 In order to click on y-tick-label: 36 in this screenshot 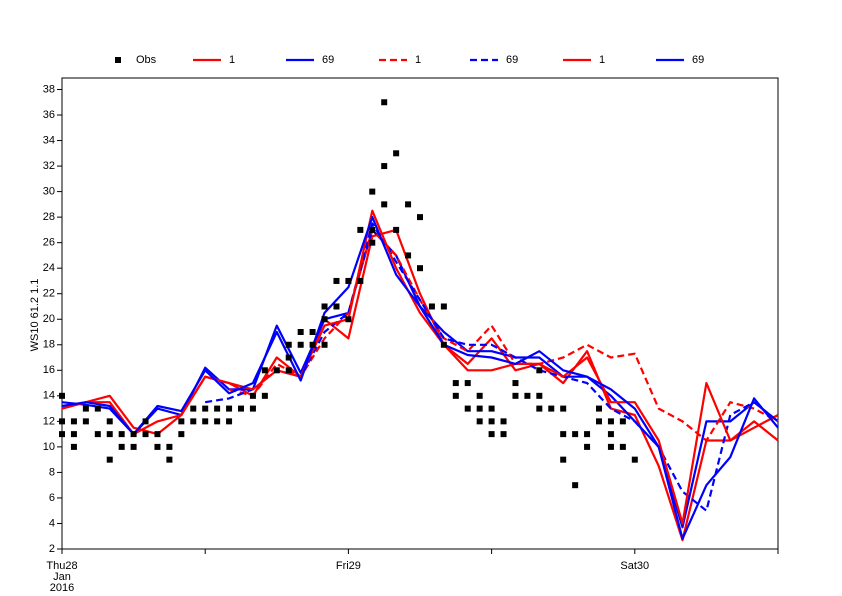, I will do `click(49, 115)`.